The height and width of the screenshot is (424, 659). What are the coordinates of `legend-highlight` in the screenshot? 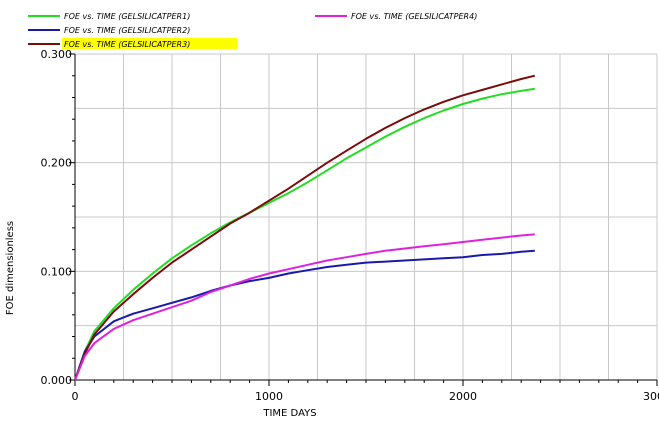 It's located at (149, 43).